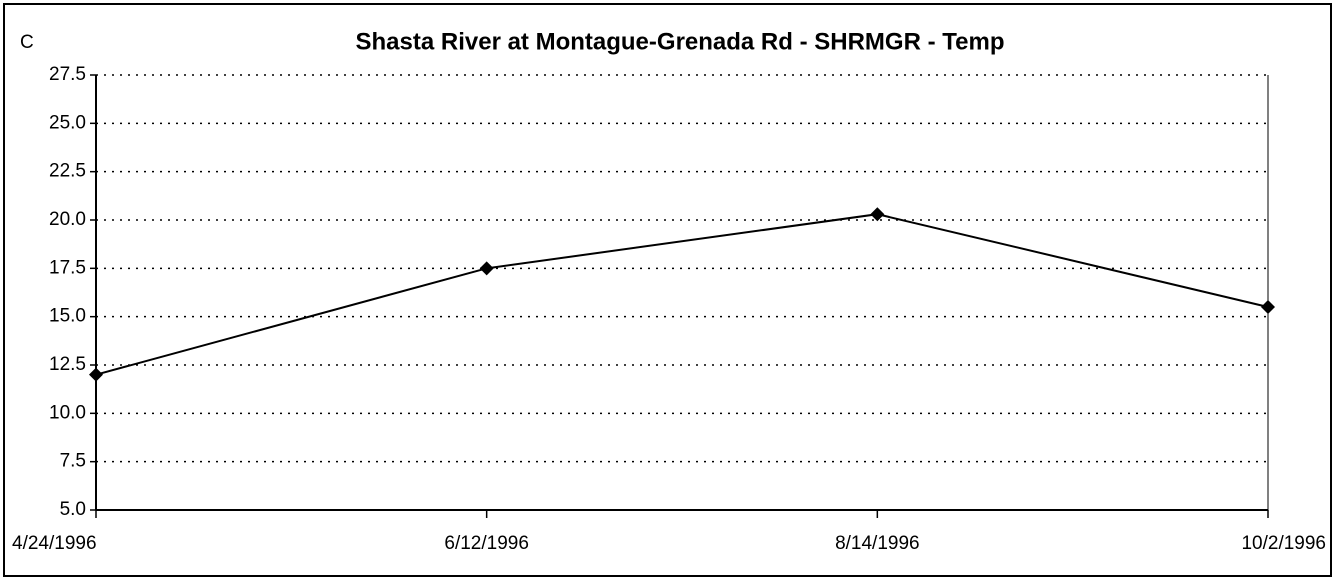 The height and width of the screenshot is (580, 1335). Describe the element at coordinates (486, 543) in the screenshot. I see `x-tick-label: 6/12/1996` at that location.